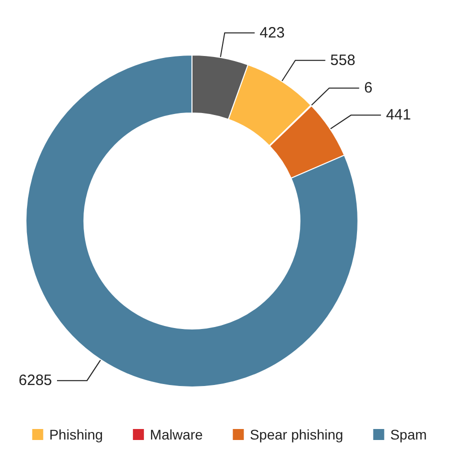  What do you see at coordinates (177, 434) in the screenshot?
I see `legend-label: Malware` at bounding box center [177, 434].